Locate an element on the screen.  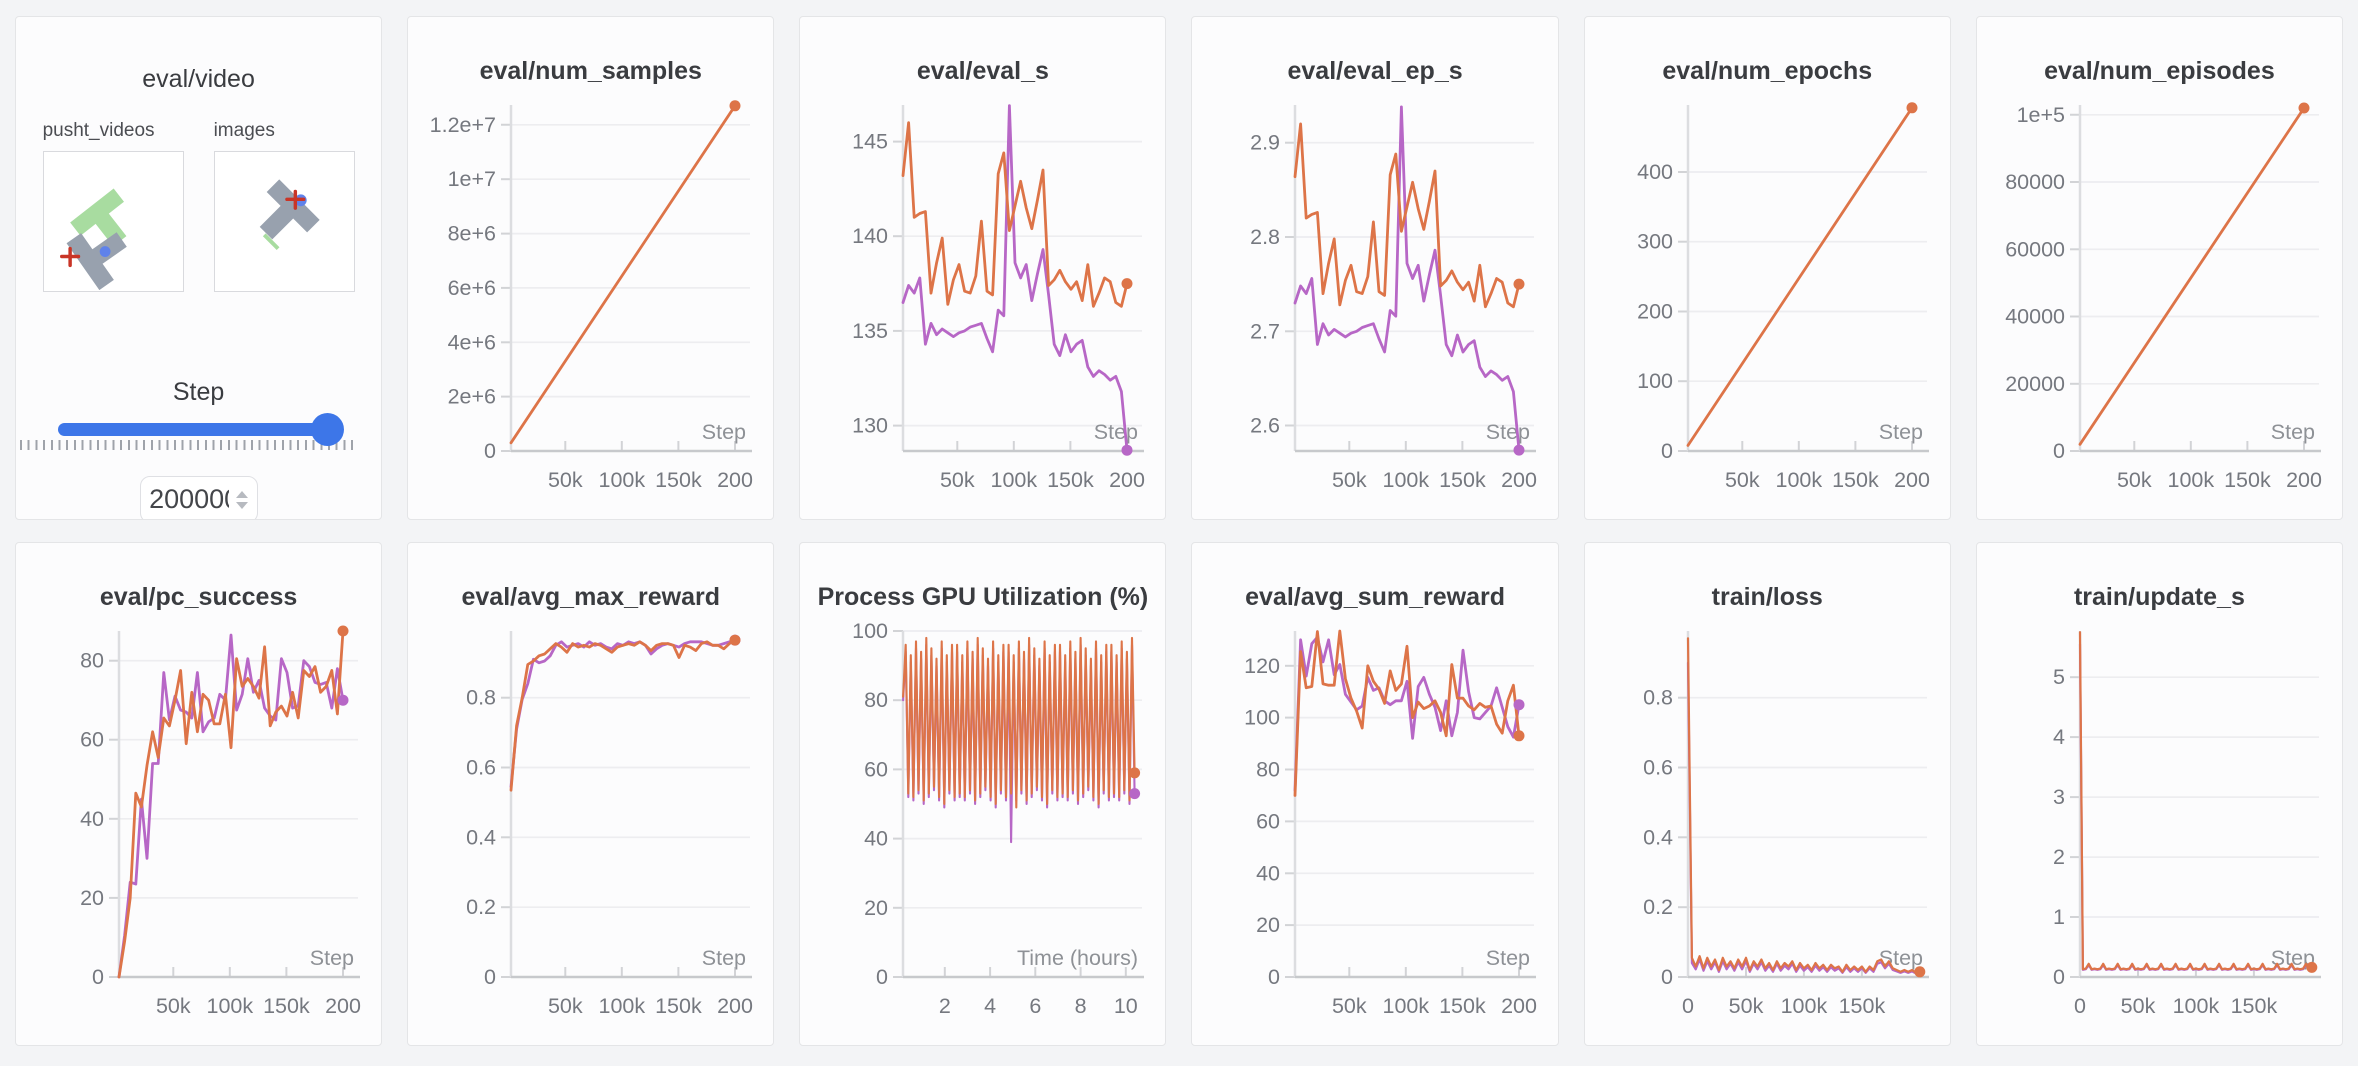
images-thumbnail is located at coordinates (284, 221).